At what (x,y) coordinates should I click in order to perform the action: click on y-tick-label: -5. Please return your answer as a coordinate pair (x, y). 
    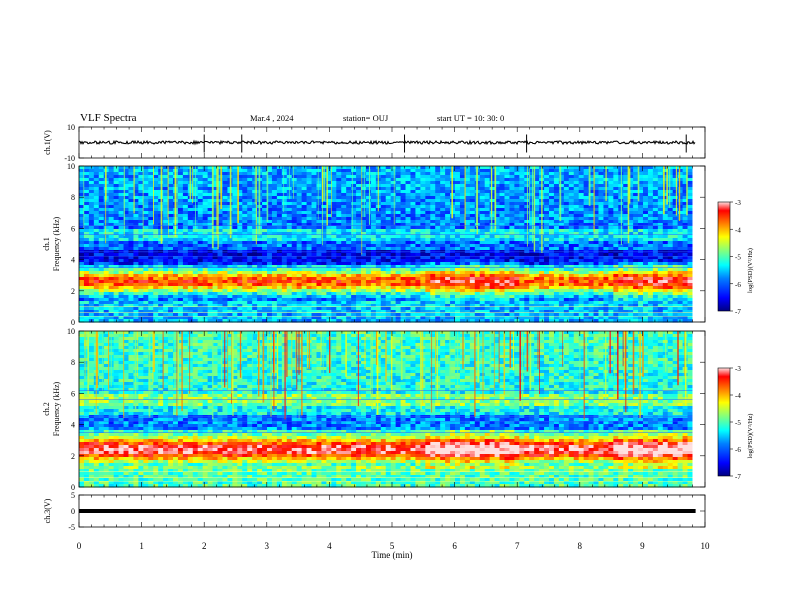
    Looking at the image, I should click on (71, 527).